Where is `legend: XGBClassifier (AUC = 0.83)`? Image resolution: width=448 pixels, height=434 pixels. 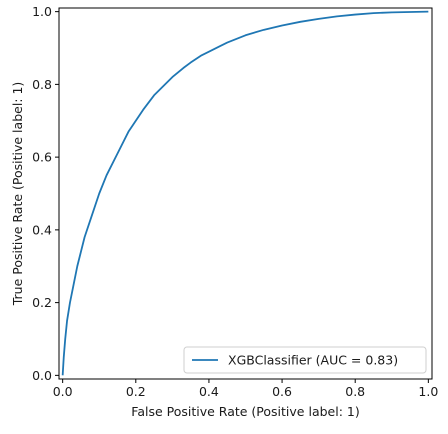
legend: XGBClassifier (AUC = 0.83) is located at coordinates (305, 360).